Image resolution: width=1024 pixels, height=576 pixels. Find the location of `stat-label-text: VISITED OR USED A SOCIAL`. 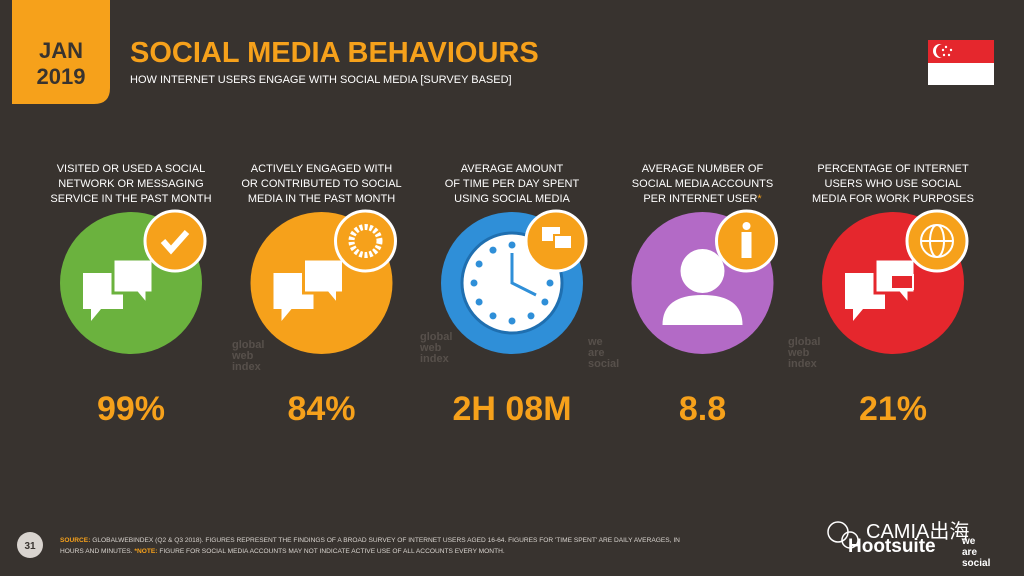

stat-label-text: VISITED OR USED A SOCIAL is located at coordinates (131, 169).